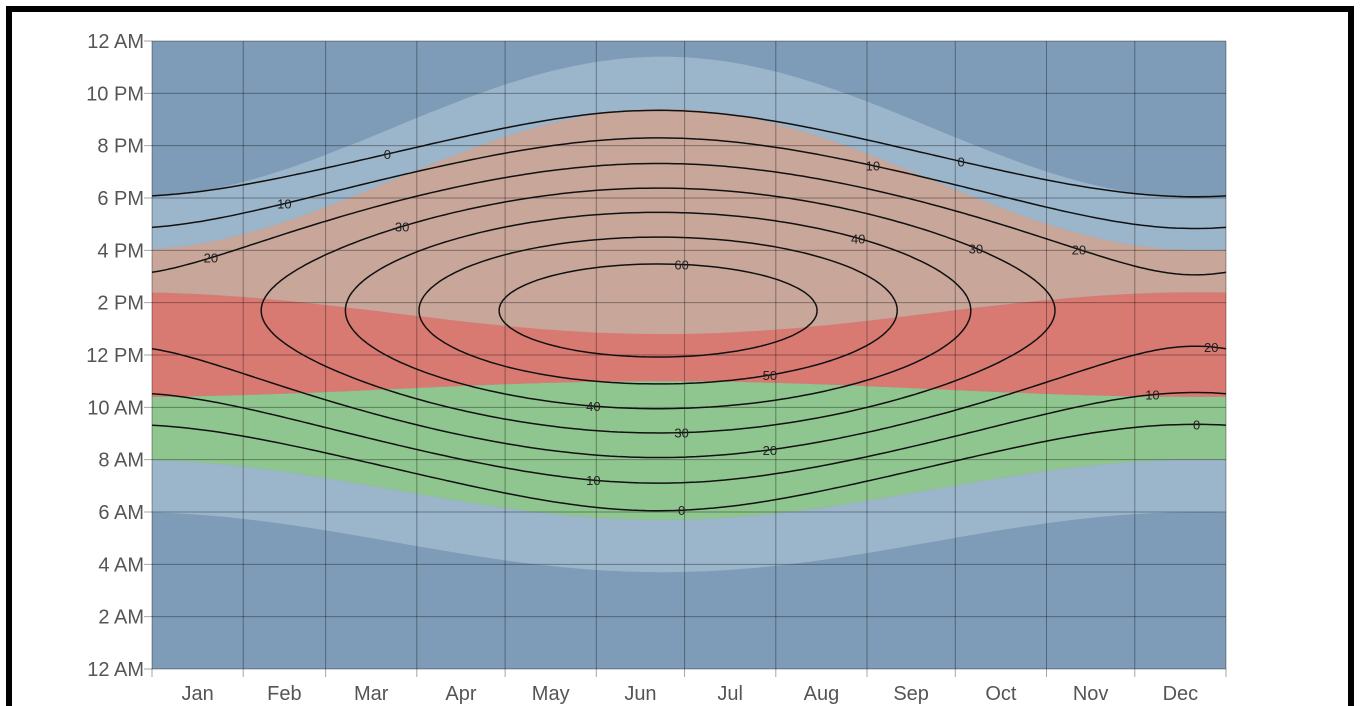 The image size is (1366, 706). I want to click on x-tick-label: Jun, so click(640, 694).